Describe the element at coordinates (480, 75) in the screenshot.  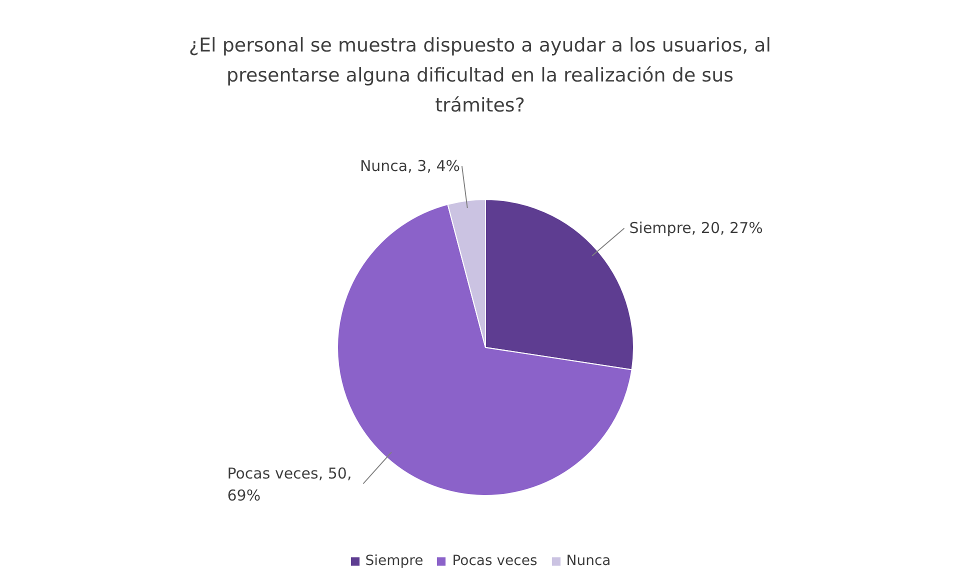
I see `chart-title: ¿El personal se muestra dispuesto a ayudar a los usuarios, al presentarse alguna dificultad en la realización de sus trámites?` at that location.